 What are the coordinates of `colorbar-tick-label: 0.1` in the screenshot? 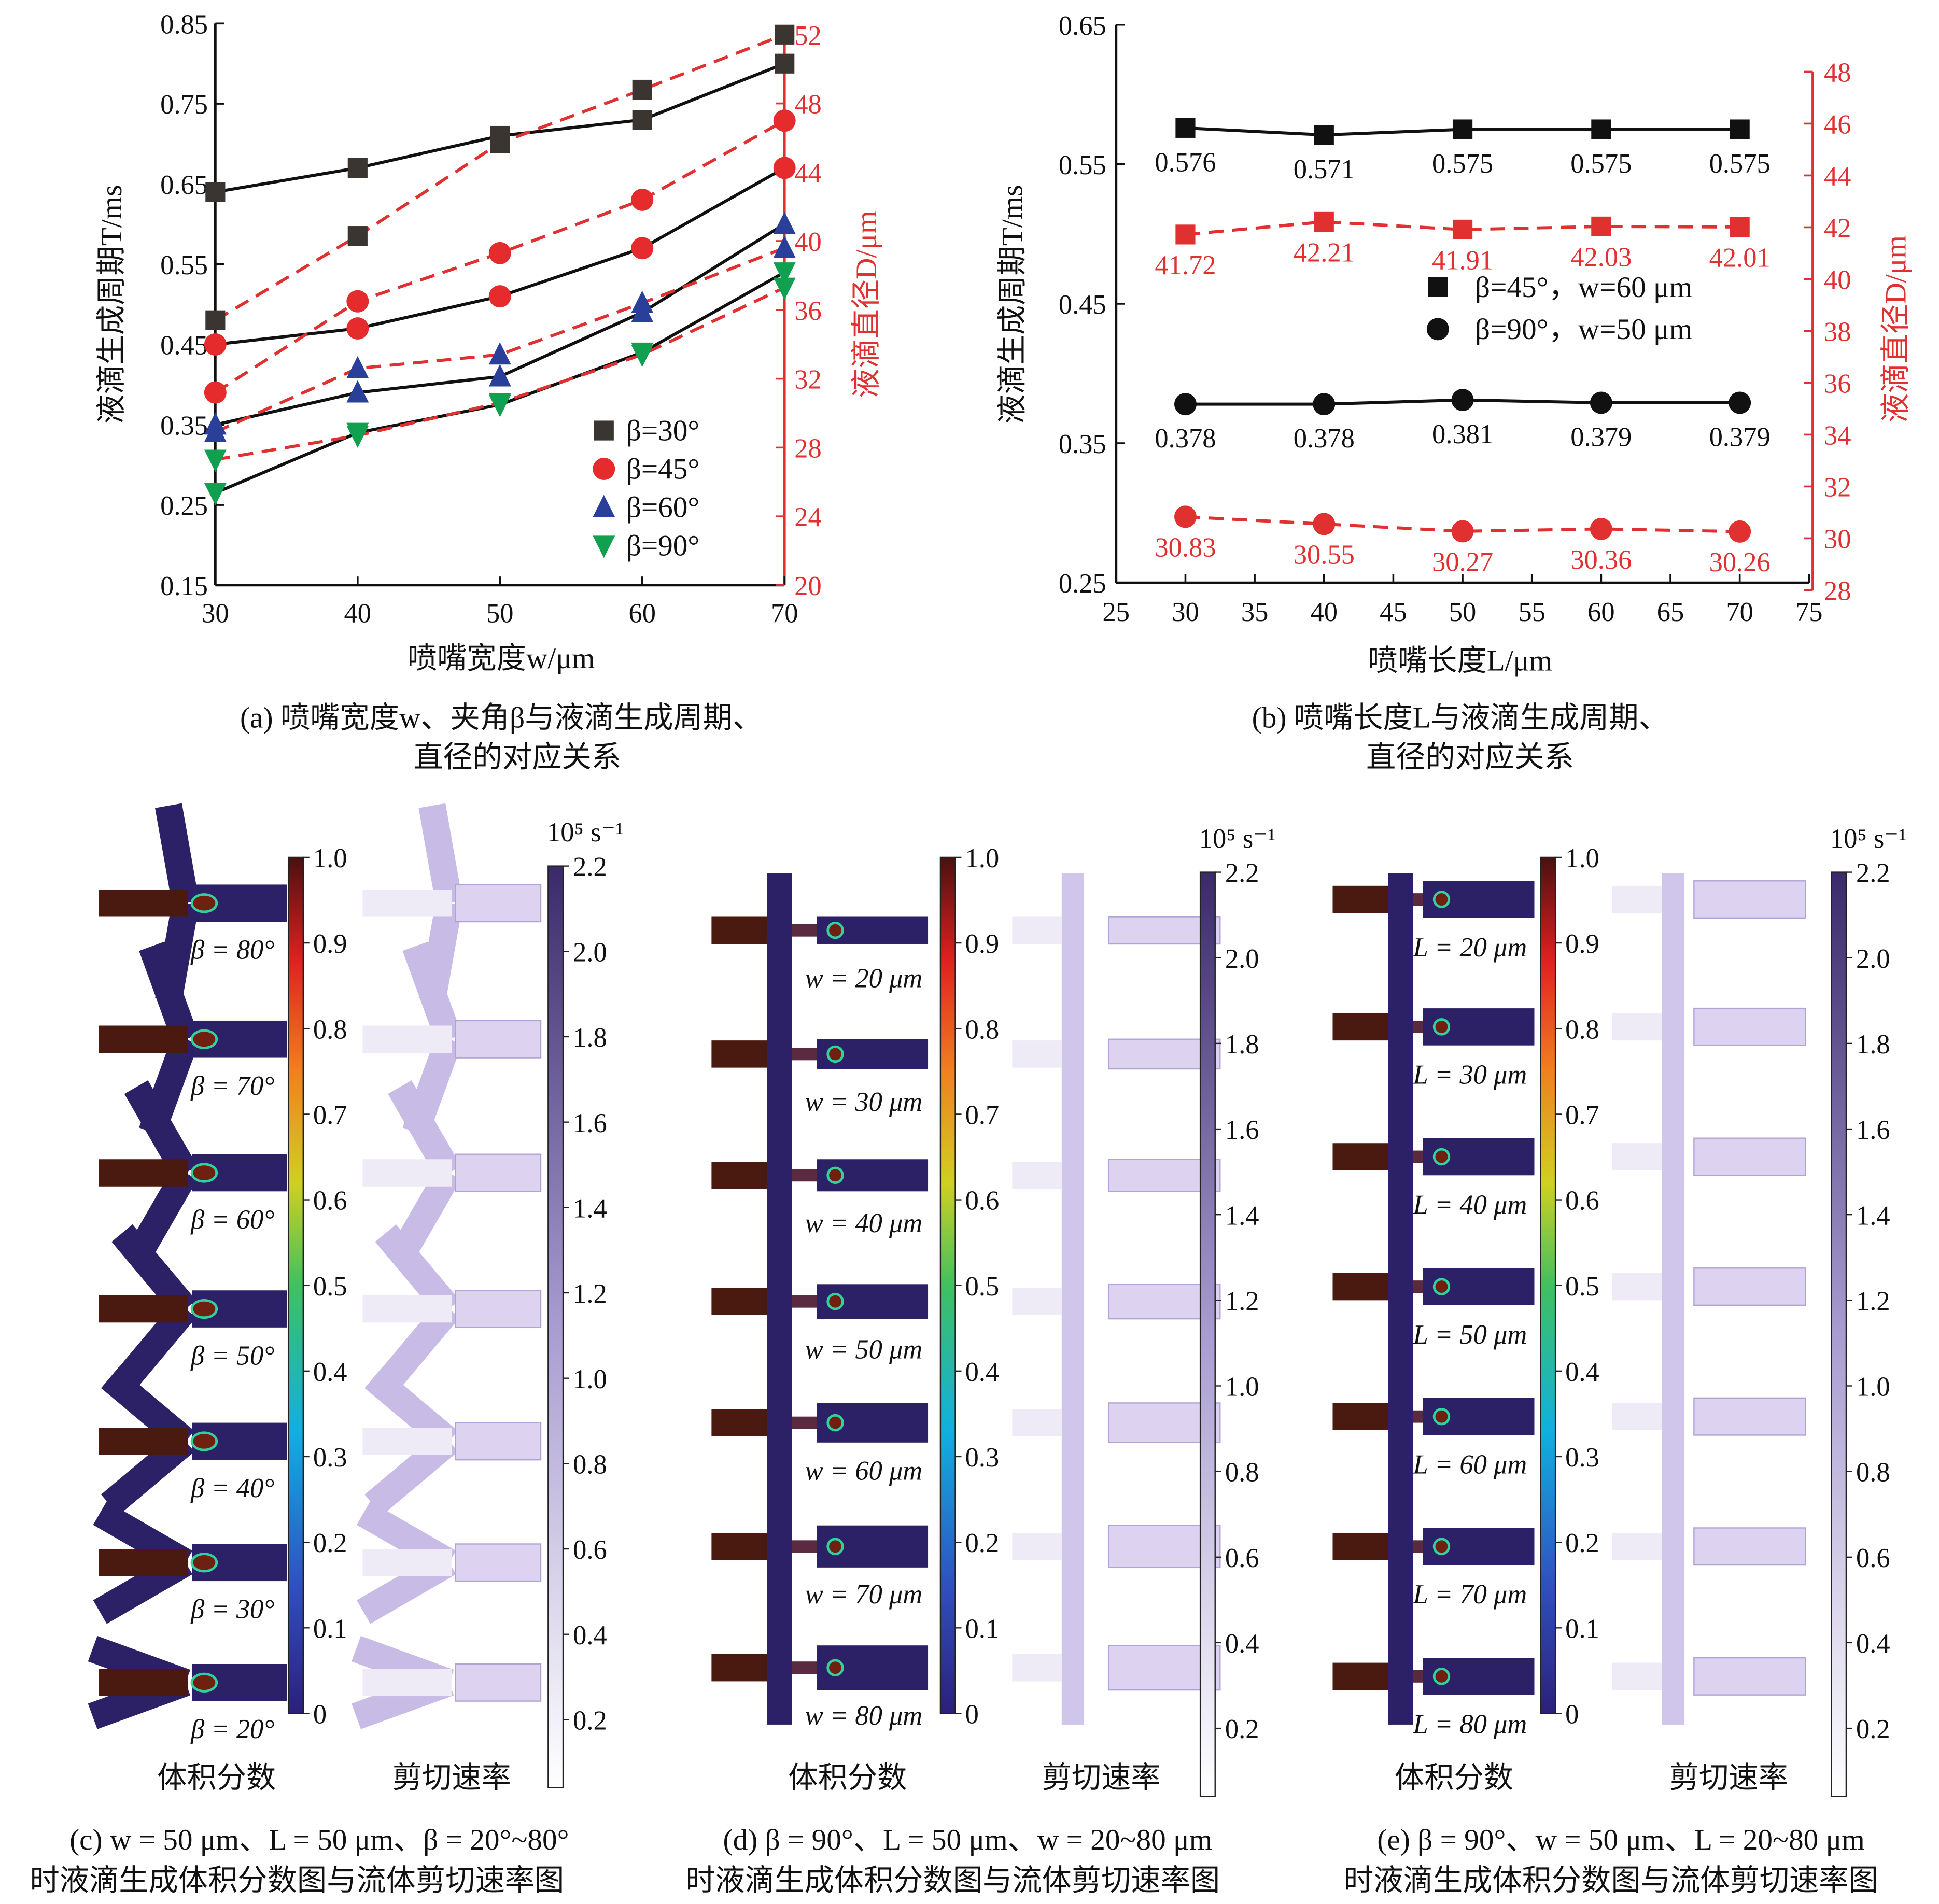 It's located at (982, 1629).